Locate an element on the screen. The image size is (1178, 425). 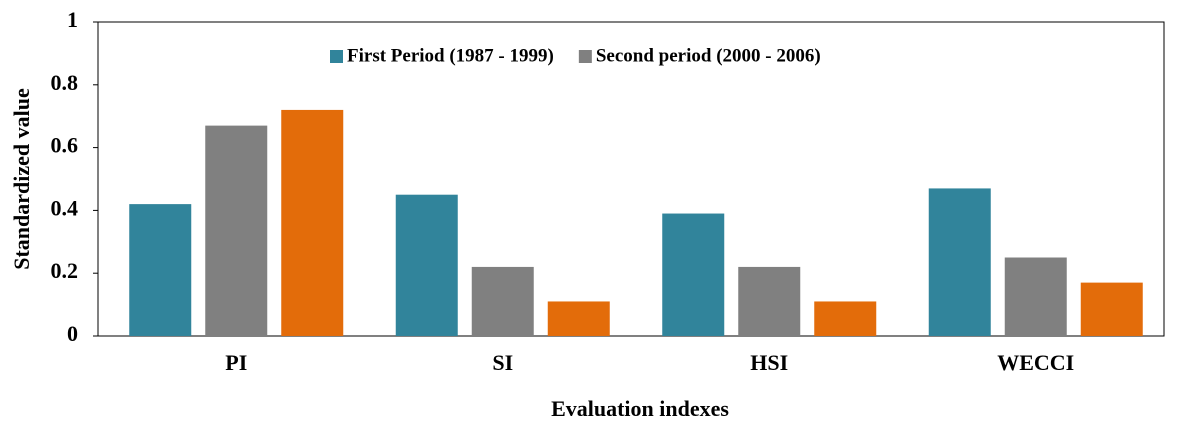
x-axis-title: Evaluation indexes is located at coordinates (640, 408).